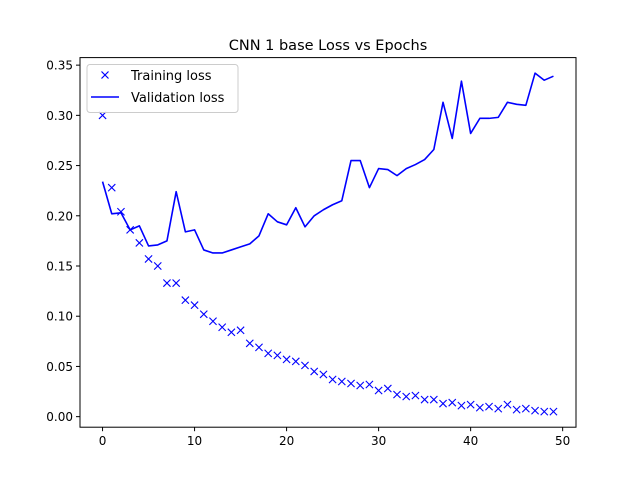  Describe the element at coordinates (470, 441) in the screenshot. I see `x-tick-label: 40` at that location.